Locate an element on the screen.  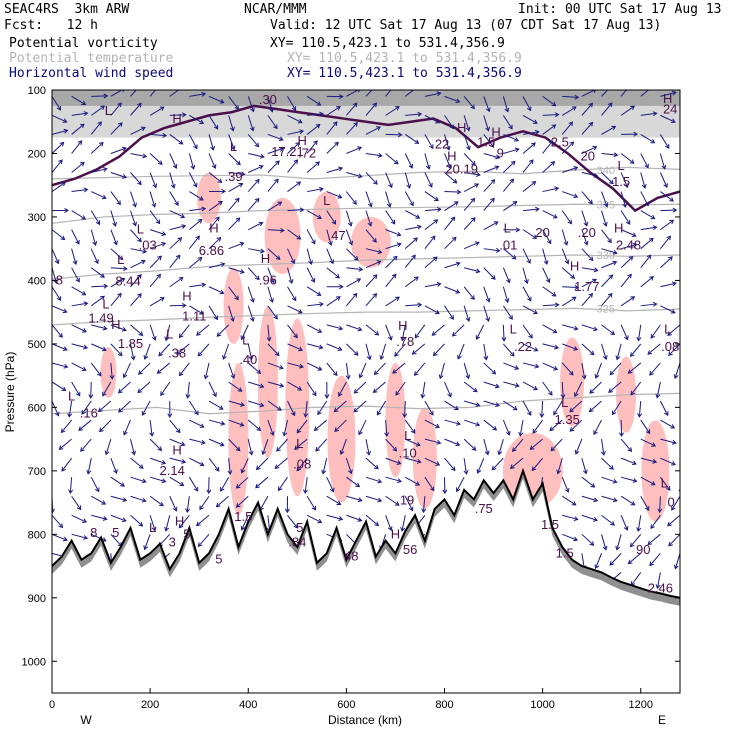
pv-high-marker: H is located at coordinates (265, 258).